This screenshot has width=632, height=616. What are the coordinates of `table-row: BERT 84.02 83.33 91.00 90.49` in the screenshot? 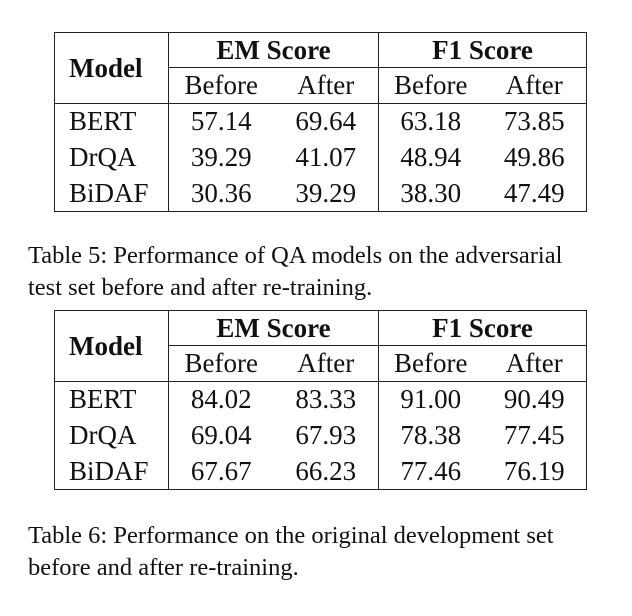 It's located at (320, 399).